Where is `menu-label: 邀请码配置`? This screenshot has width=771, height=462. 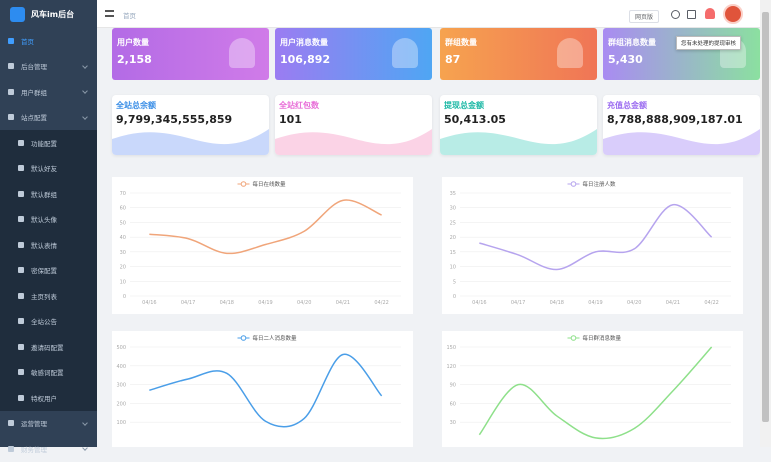
menu-label: 邀请码配置 is located at coordinates (47, 347).